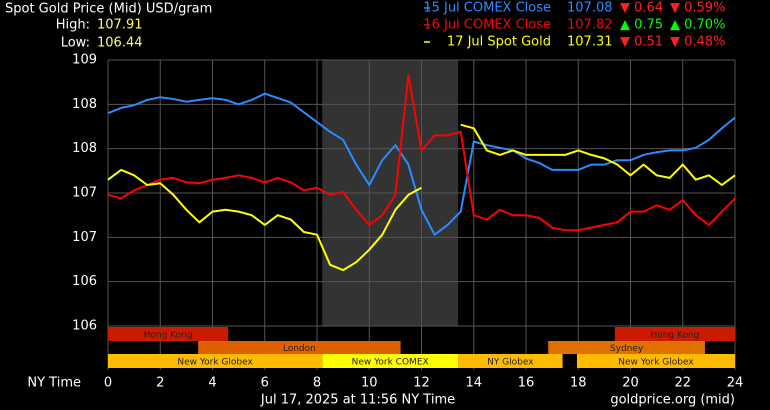 The width and height of the screenshot is (770, 410). What do you see at coordinates (641, 42) in the screenshot?
I see `legend-change: ▼ 0.51` at bounding box center [641, 42].